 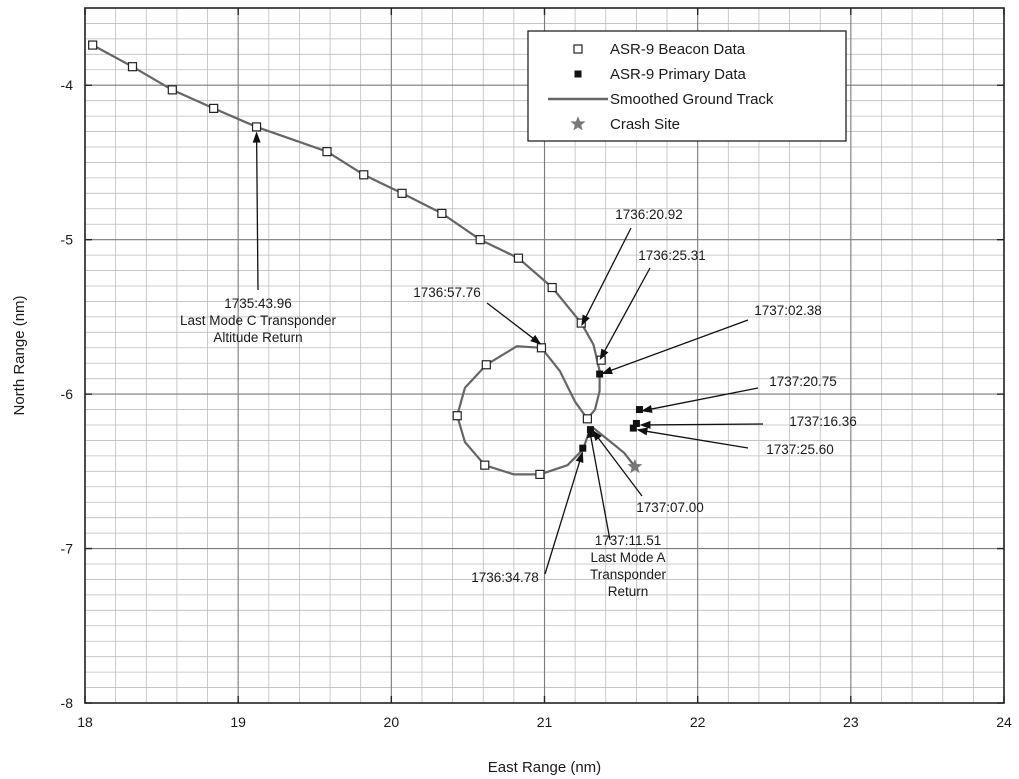 What do you see at coordinates (258, 303) in the screenshot?
I see `annotation-label: 1735:43.96` at bounding box center [258, 303].